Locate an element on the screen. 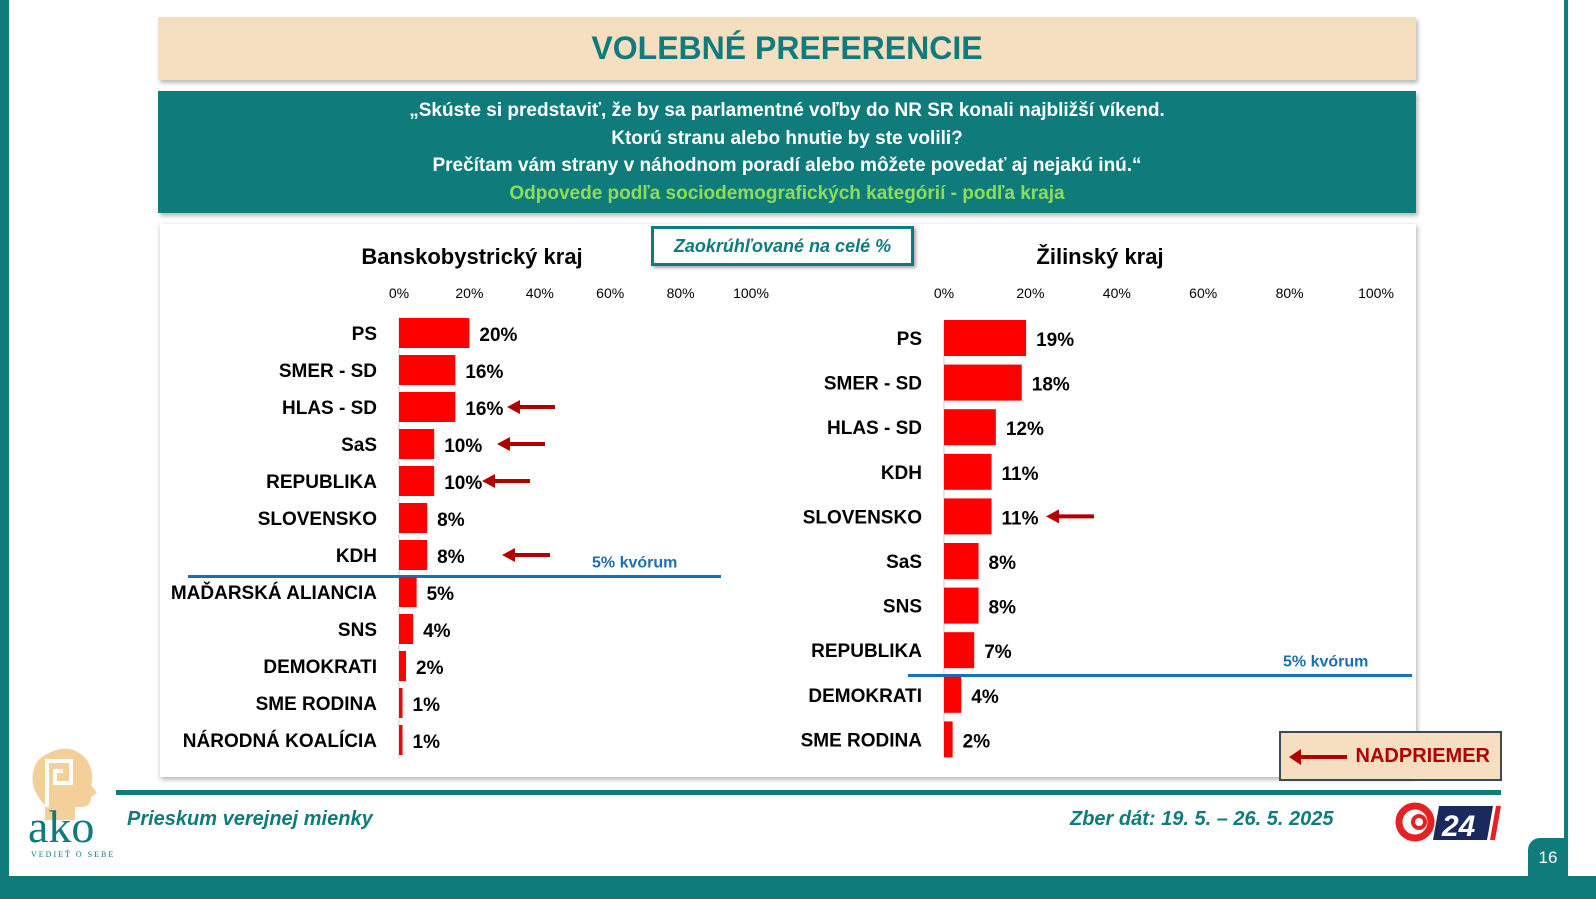  tv-joj24-logo-icon: 24 is located at coordinates (1448, 822).